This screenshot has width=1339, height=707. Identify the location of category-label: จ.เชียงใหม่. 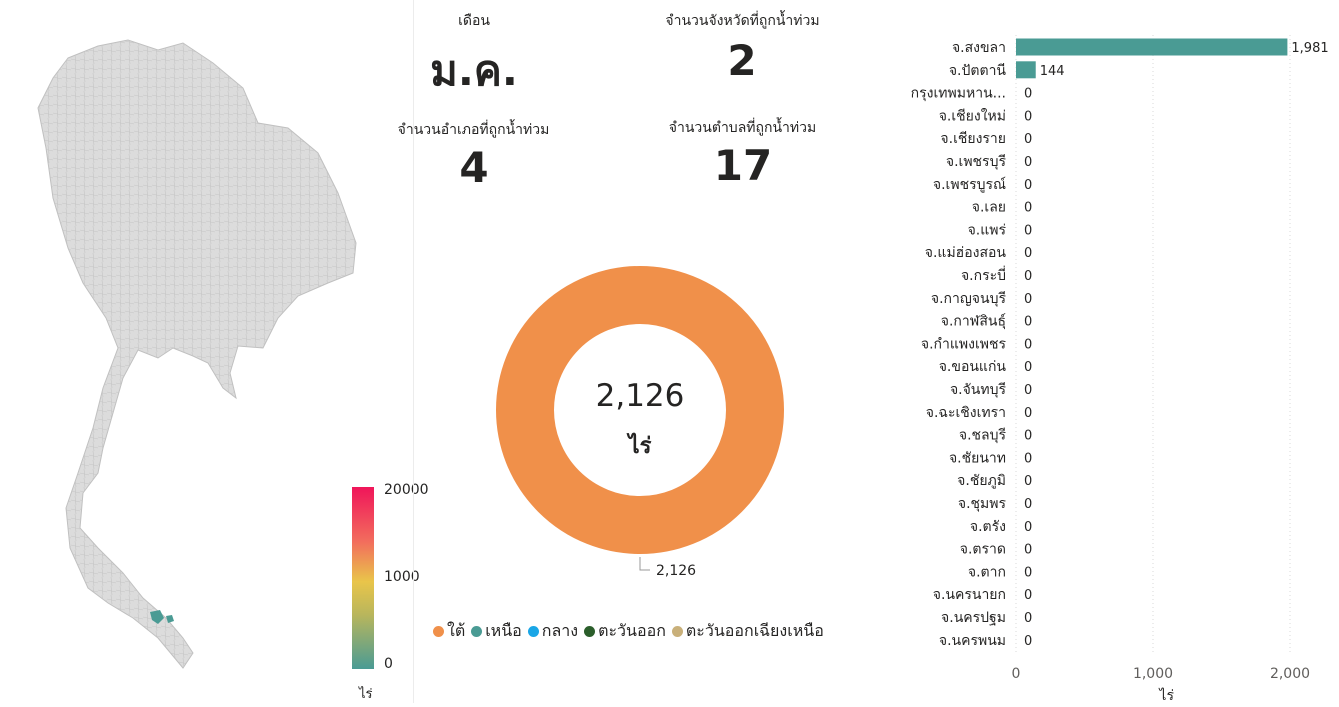
(972, 115).